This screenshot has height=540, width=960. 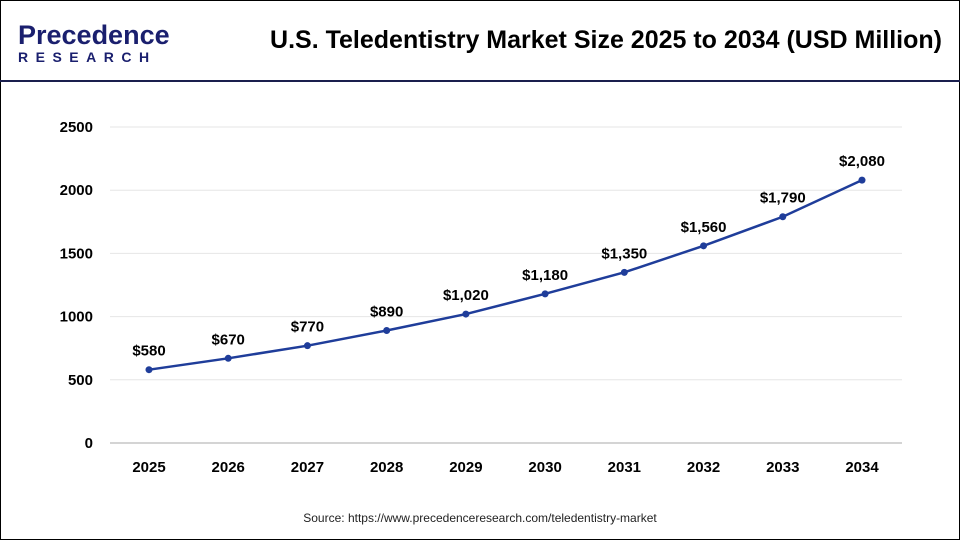 I want to click on y-tick-label: 2500, so click(x=76, y=127).